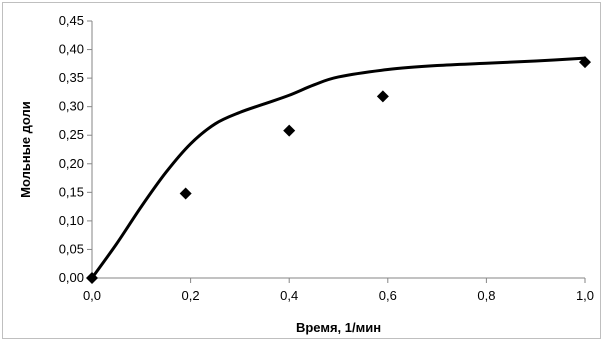 This screenshot has height=344, width=606. I want to click on x-tick-label: 1,0, so click(585, 295).